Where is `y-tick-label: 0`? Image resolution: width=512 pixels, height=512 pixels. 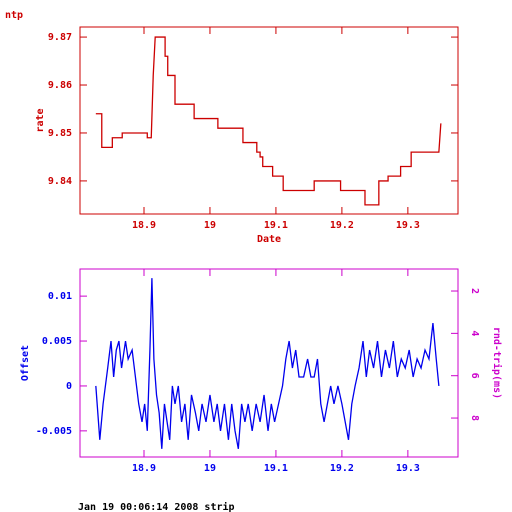
y-tick-label: 0 is located at coordinates (69, 386).